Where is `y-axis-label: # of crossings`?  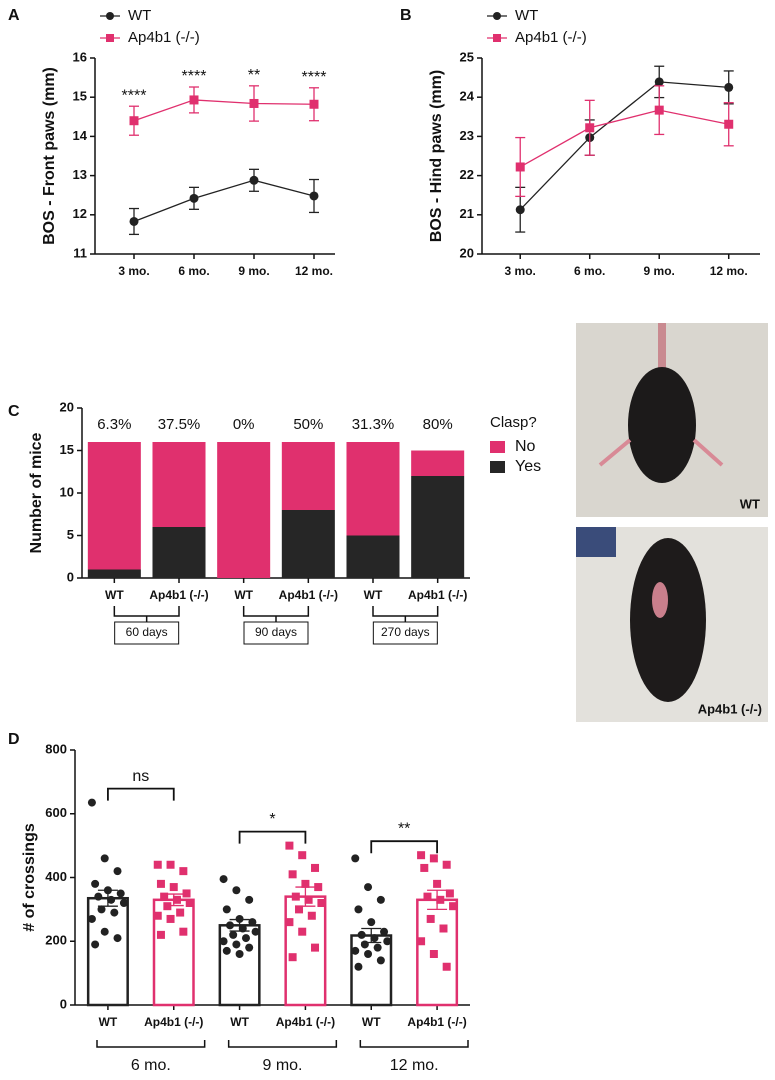 y-axis-label: # of crossings is located at coordinates (29, 877).